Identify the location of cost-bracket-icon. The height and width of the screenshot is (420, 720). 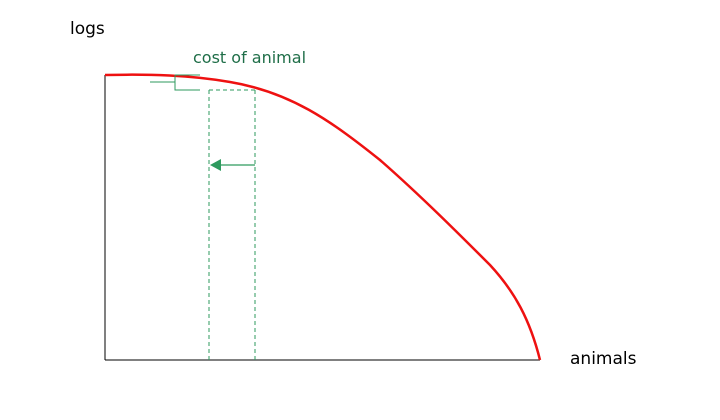
(175, 82).